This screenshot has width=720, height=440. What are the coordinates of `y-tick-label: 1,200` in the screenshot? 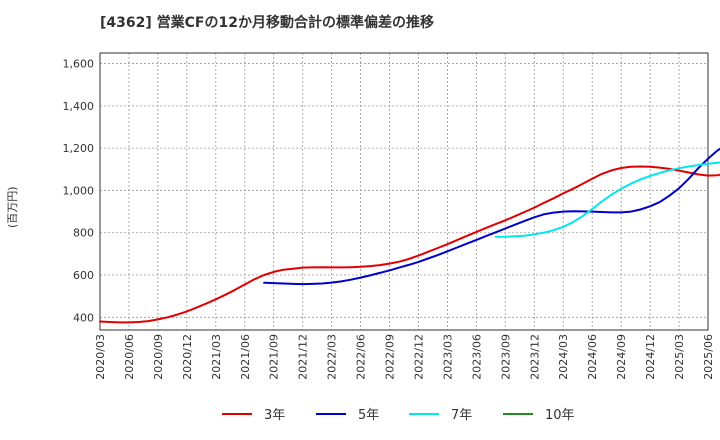 It's located at (79, 148).